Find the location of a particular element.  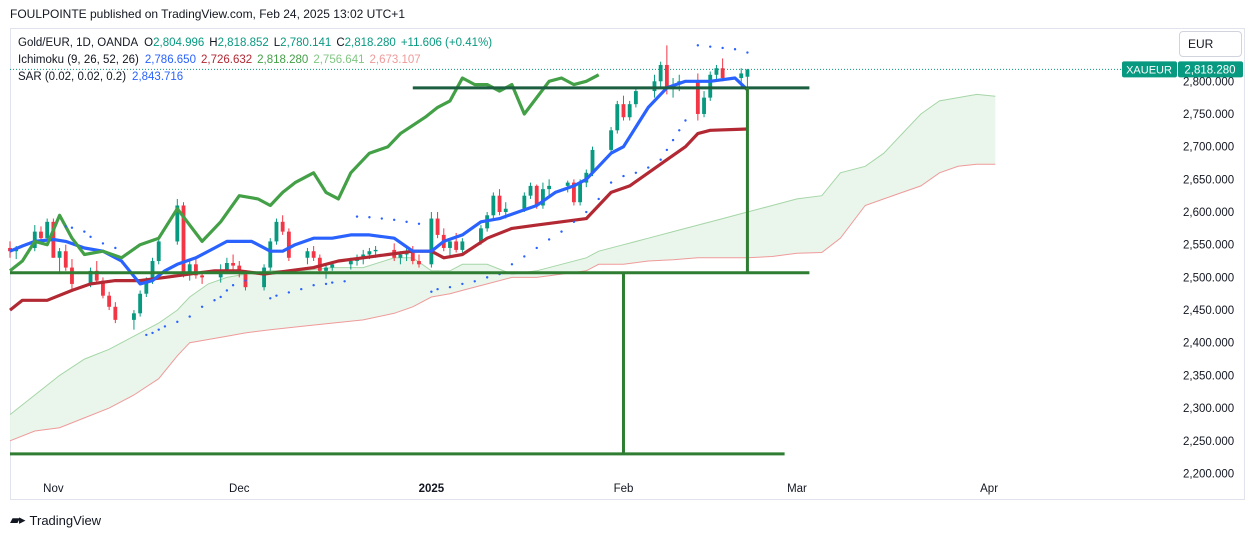

symbol-tag-bg is located at coordinates (1149, 69).